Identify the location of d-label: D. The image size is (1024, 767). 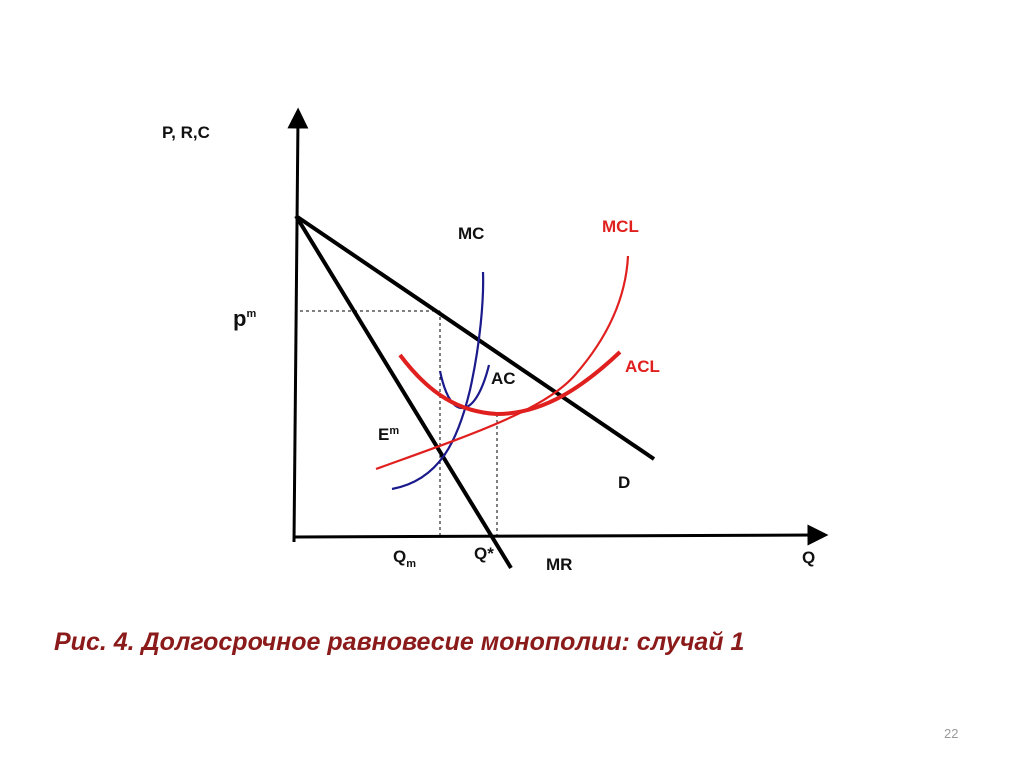
(624, 482).